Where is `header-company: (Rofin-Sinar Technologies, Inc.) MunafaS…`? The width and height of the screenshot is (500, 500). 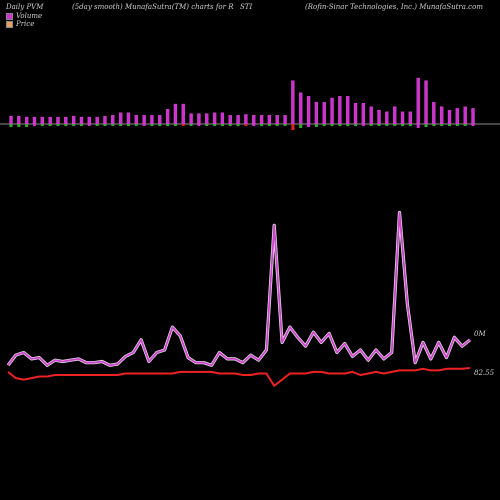 header-company: (Rofin-Sinar Technologies, Inc.) MunafaS… is located at coordinates (394, 7).